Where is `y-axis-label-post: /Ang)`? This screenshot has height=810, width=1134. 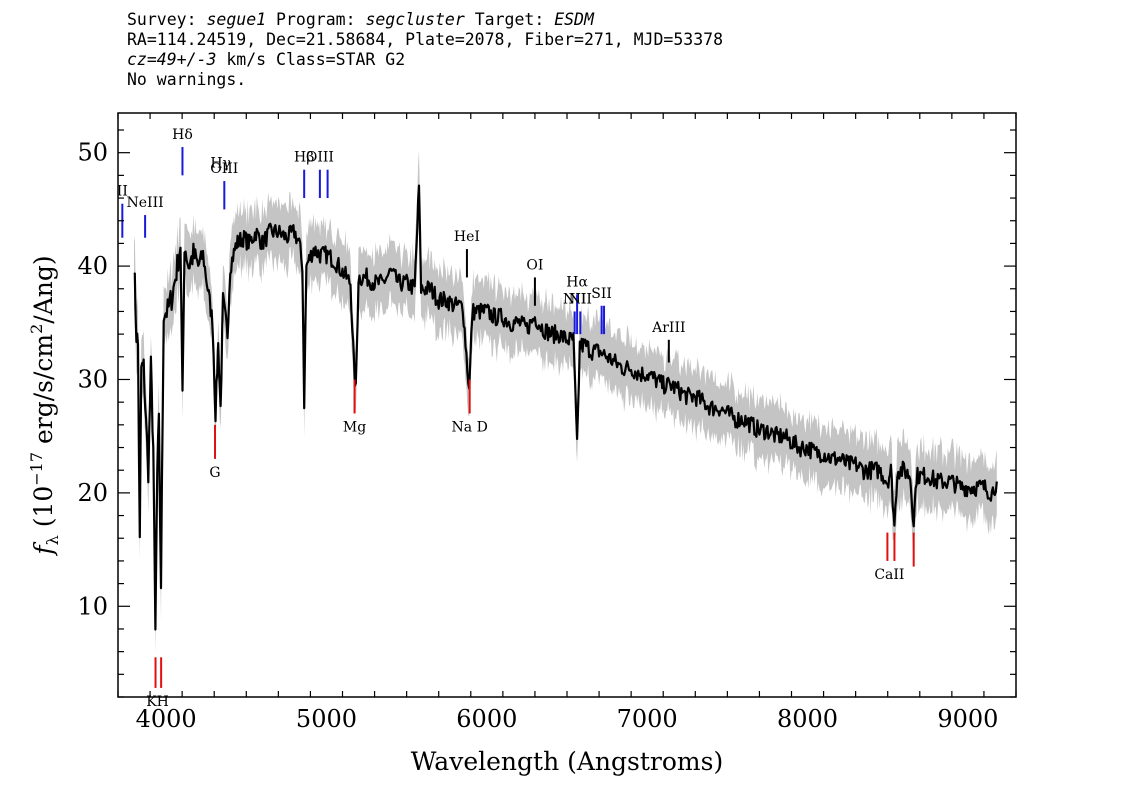
y-axis-label-post: /Ang) is located at coordinates (43, 289).